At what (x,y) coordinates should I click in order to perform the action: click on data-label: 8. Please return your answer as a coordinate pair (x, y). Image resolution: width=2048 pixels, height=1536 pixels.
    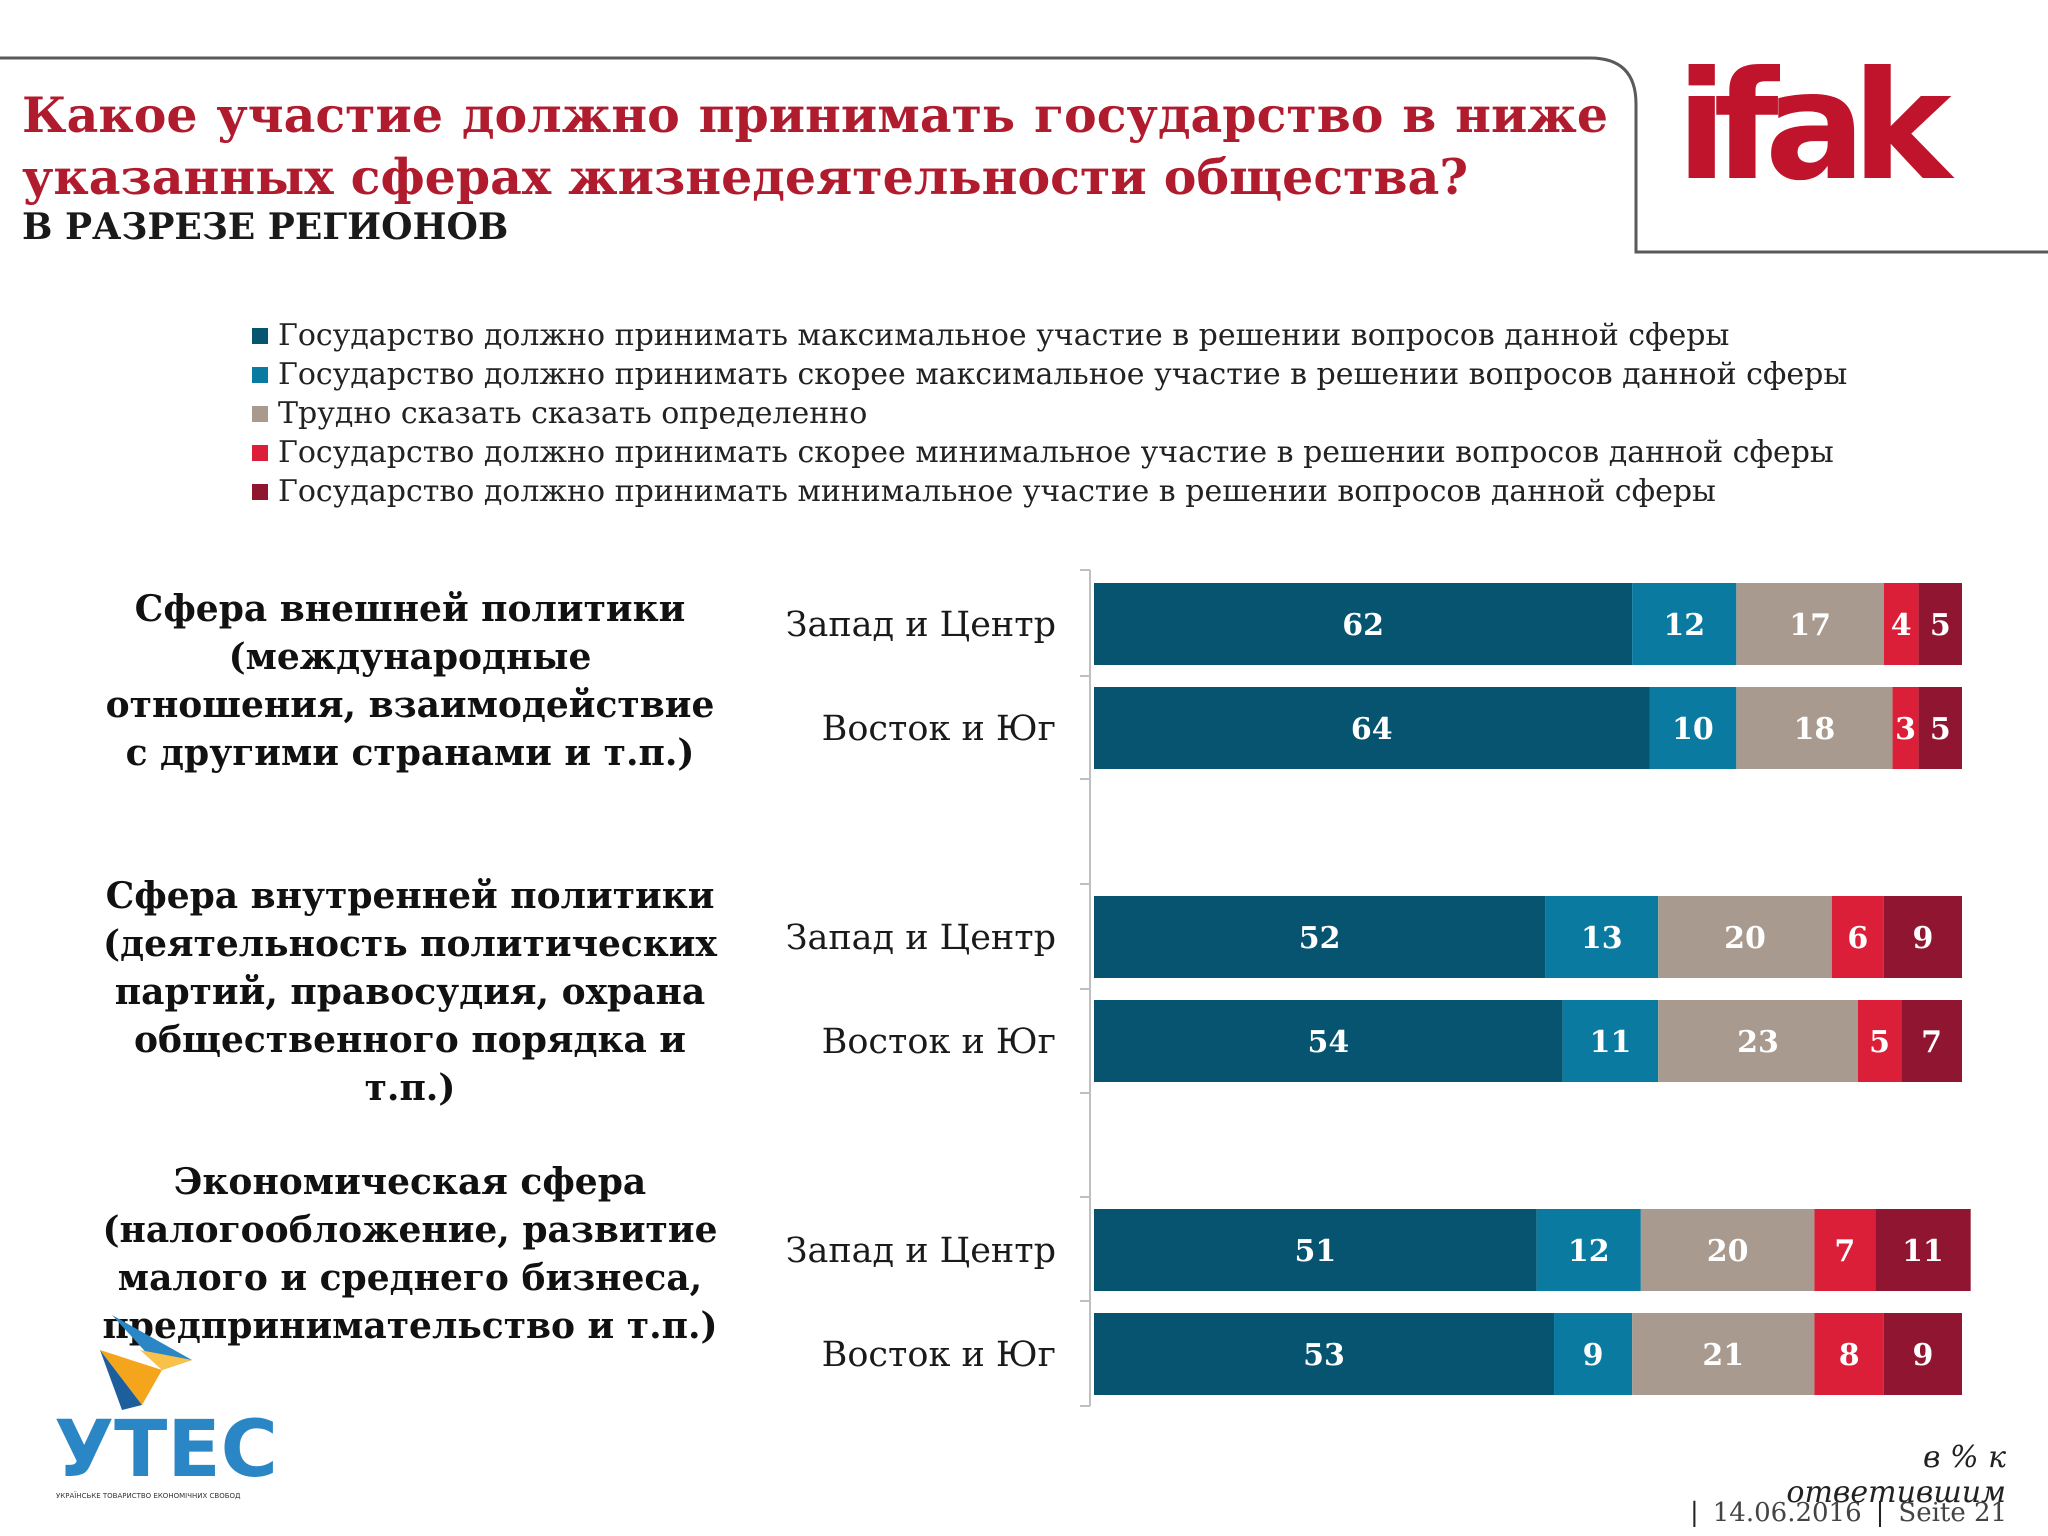
    Looking at the image, I should click on (1849, 1355).